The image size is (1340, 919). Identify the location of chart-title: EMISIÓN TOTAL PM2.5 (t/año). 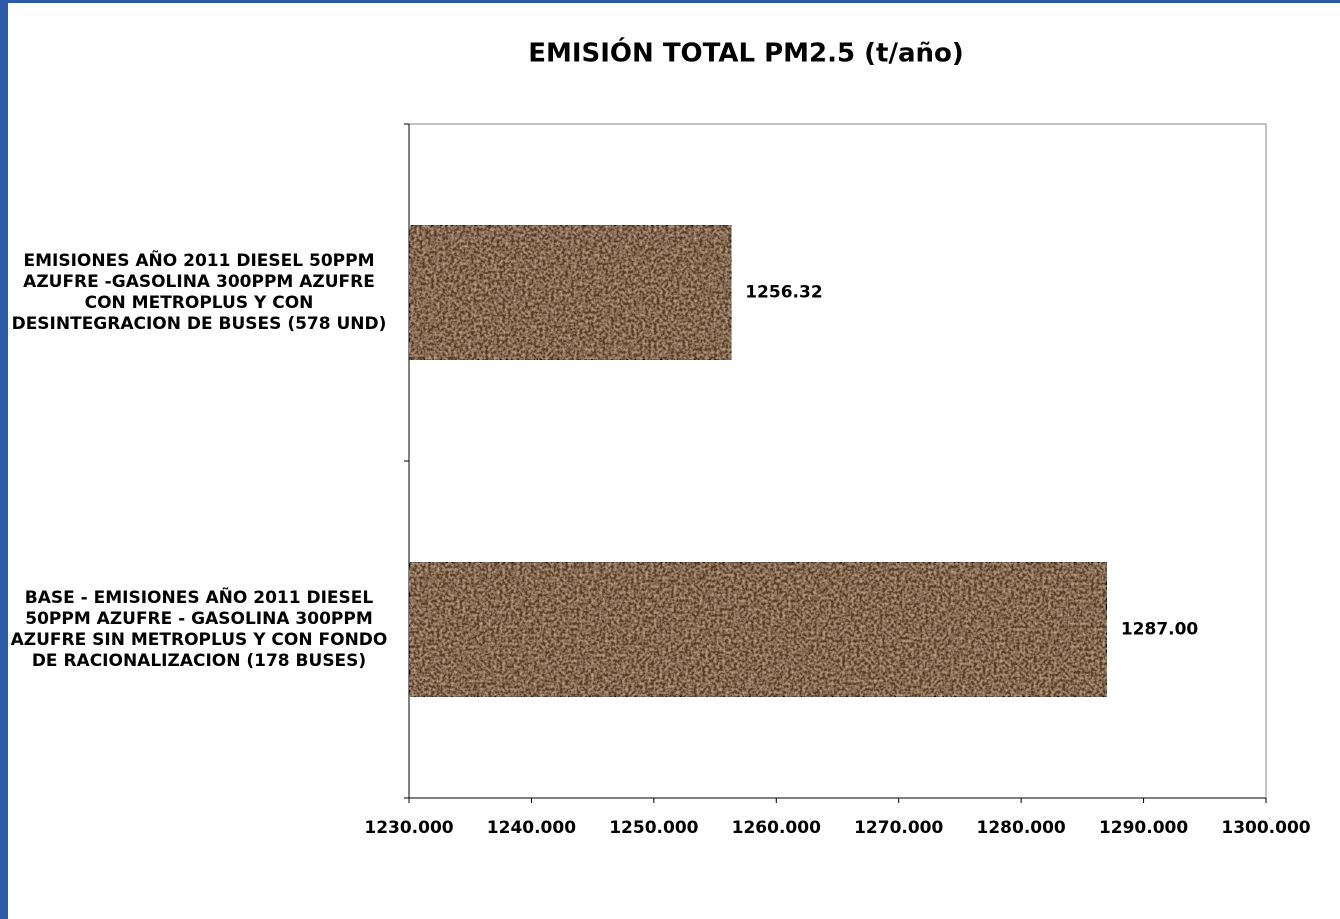
(746, 53).